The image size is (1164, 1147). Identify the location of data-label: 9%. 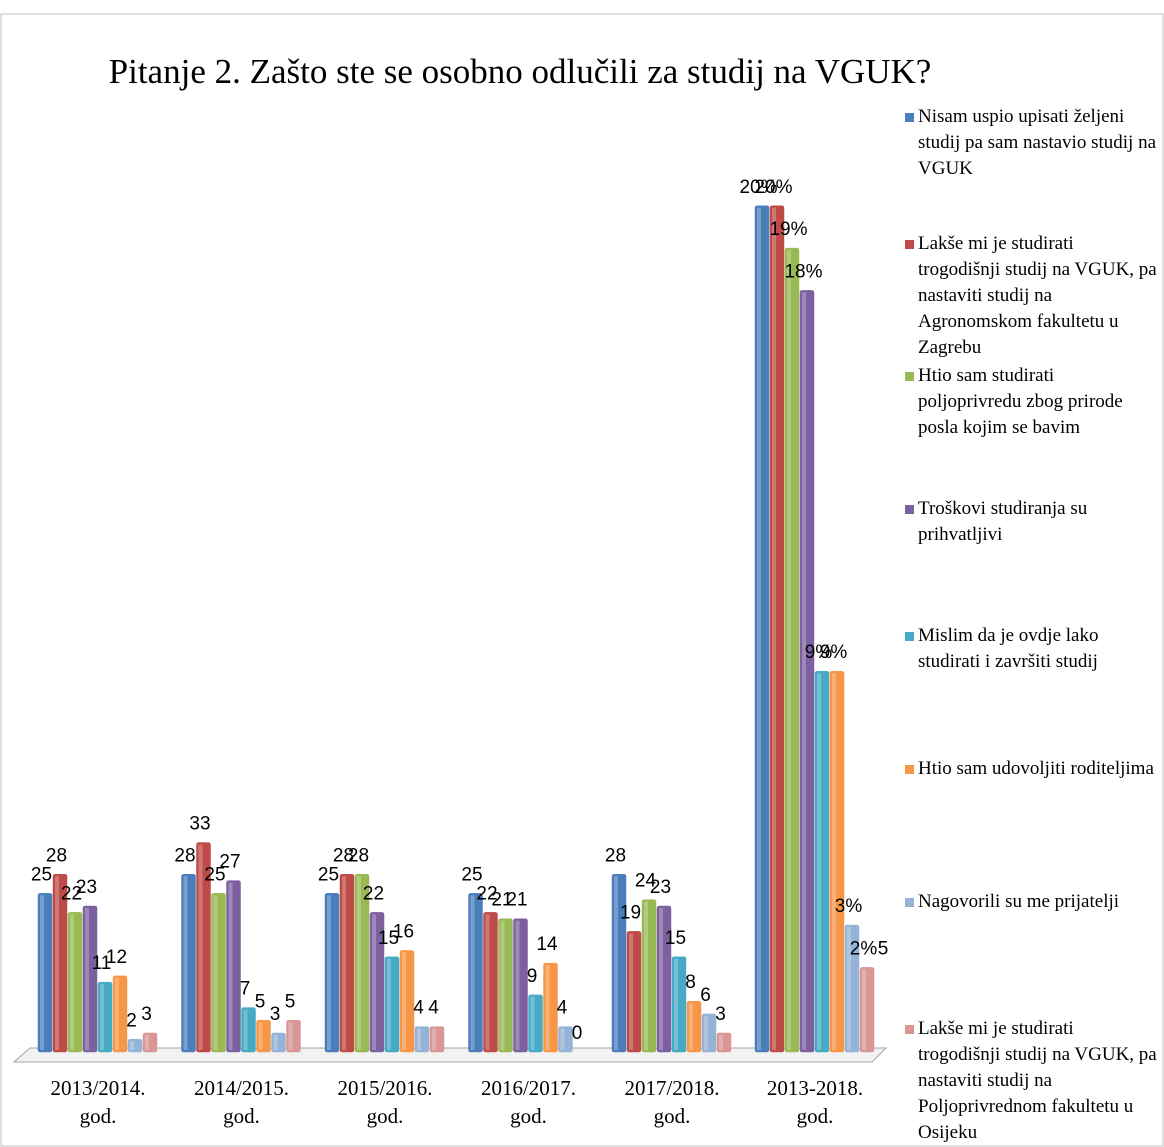
(834, 652).